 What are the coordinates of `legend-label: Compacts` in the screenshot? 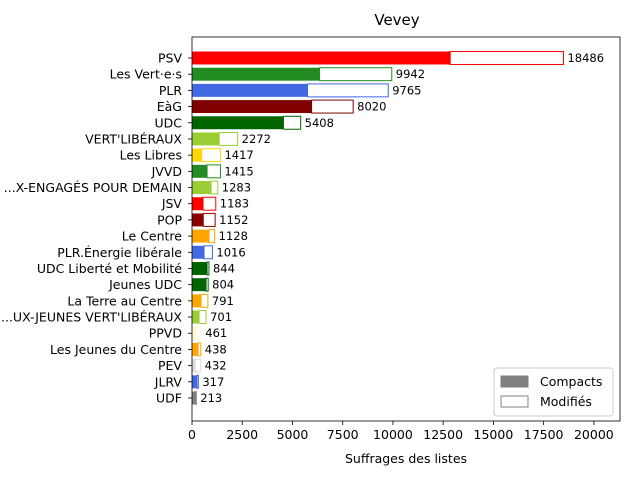 It's located at (571, 381).